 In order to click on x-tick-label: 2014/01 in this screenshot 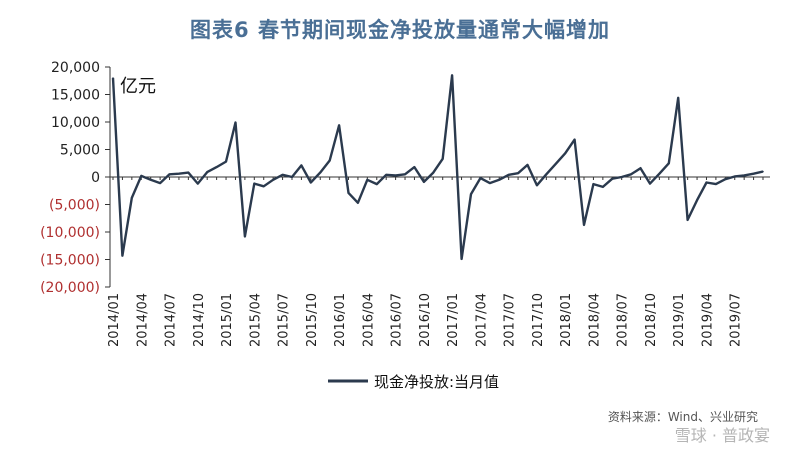, I will do `click(114, 320)`.